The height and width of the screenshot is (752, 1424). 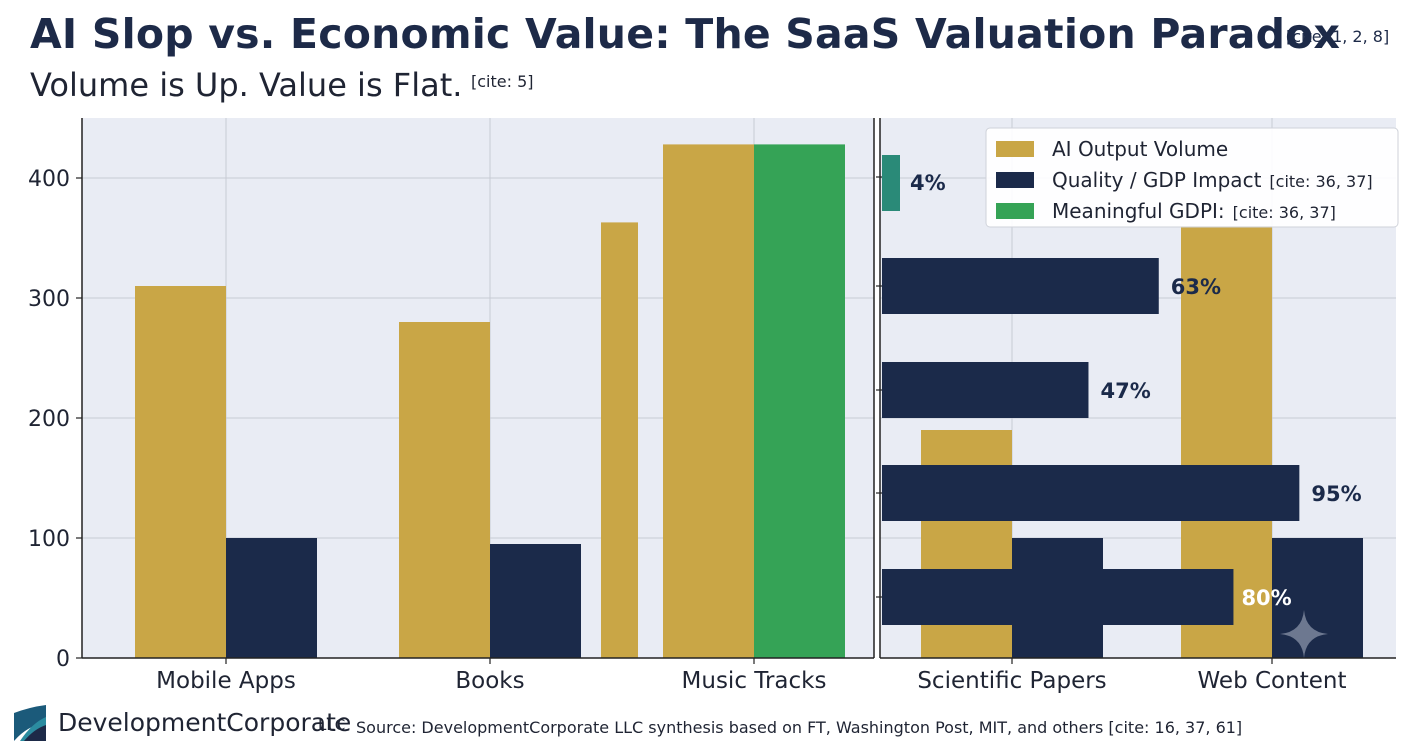 What do you see at coordinates (63, 659) in the screenshot?
I see `y-tick-label: 0` at bounding box center [63, 659].